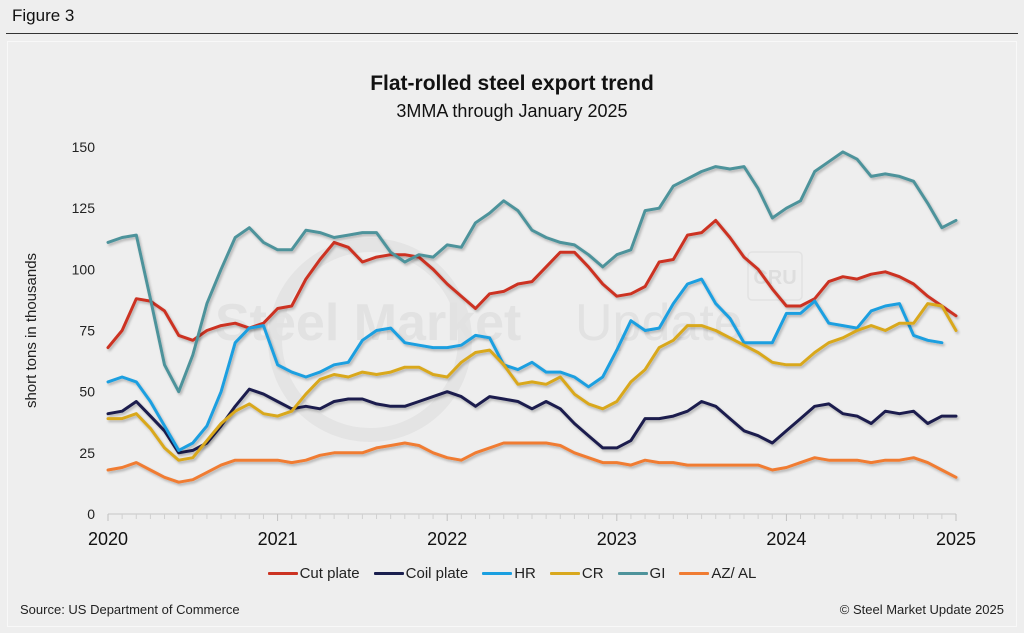 This screenshot has width=1024, height=633. Describe the element at coordinates (532, 421) in the screenshot. I see `series-line-coil-plate` at that location.